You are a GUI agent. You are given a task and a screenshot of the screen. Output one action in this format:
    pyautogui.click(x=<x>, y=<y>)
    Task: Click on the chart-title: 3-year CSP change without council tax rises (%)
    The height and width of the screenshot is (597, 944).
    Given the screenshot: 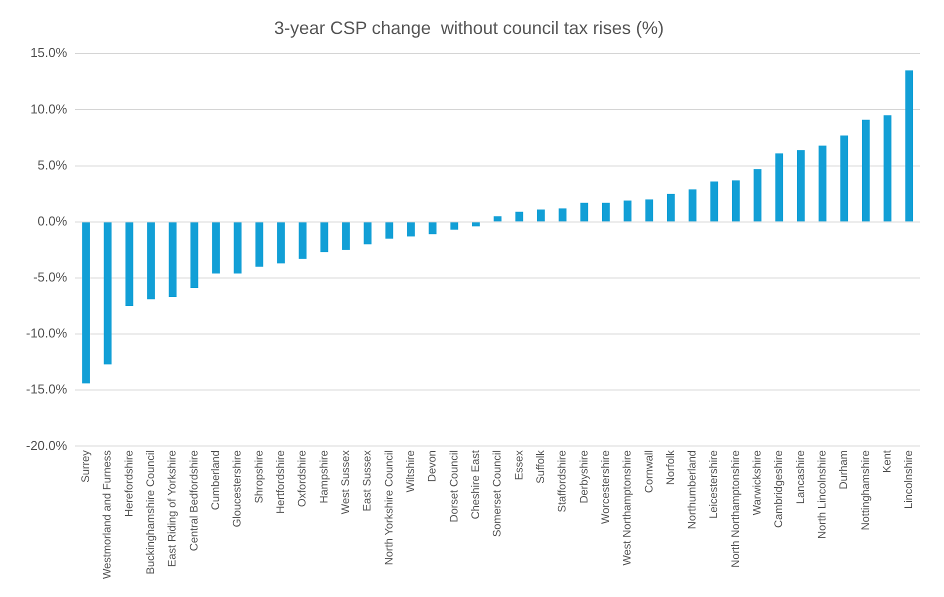 What is the action you would take?
    pyautogui.click(x=469, y=28)
    